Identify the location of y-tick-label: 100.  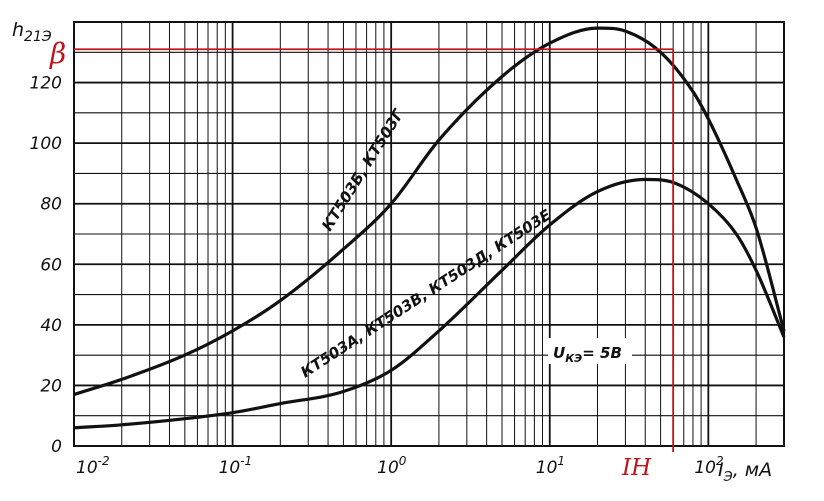
(46, 144).